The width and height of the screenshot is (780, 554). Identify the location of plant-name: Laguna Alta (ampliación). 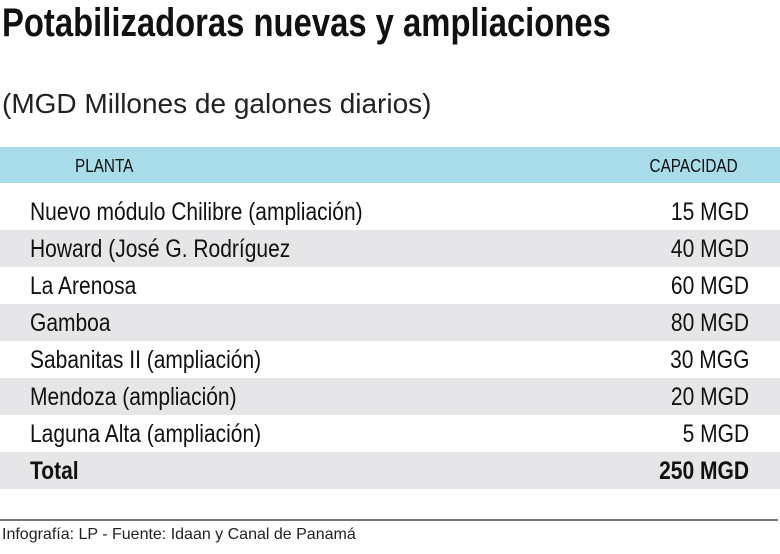
(146, 434).